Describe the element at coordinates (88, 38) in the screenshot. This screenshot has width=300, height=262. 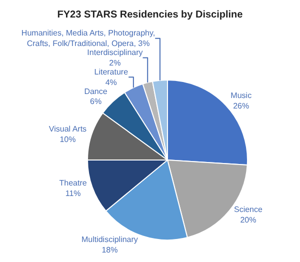
I see `slice-label: Humanities, Media Arts, Photography, Crafts, Folk/Traditional, Opera, 3%` at that location.